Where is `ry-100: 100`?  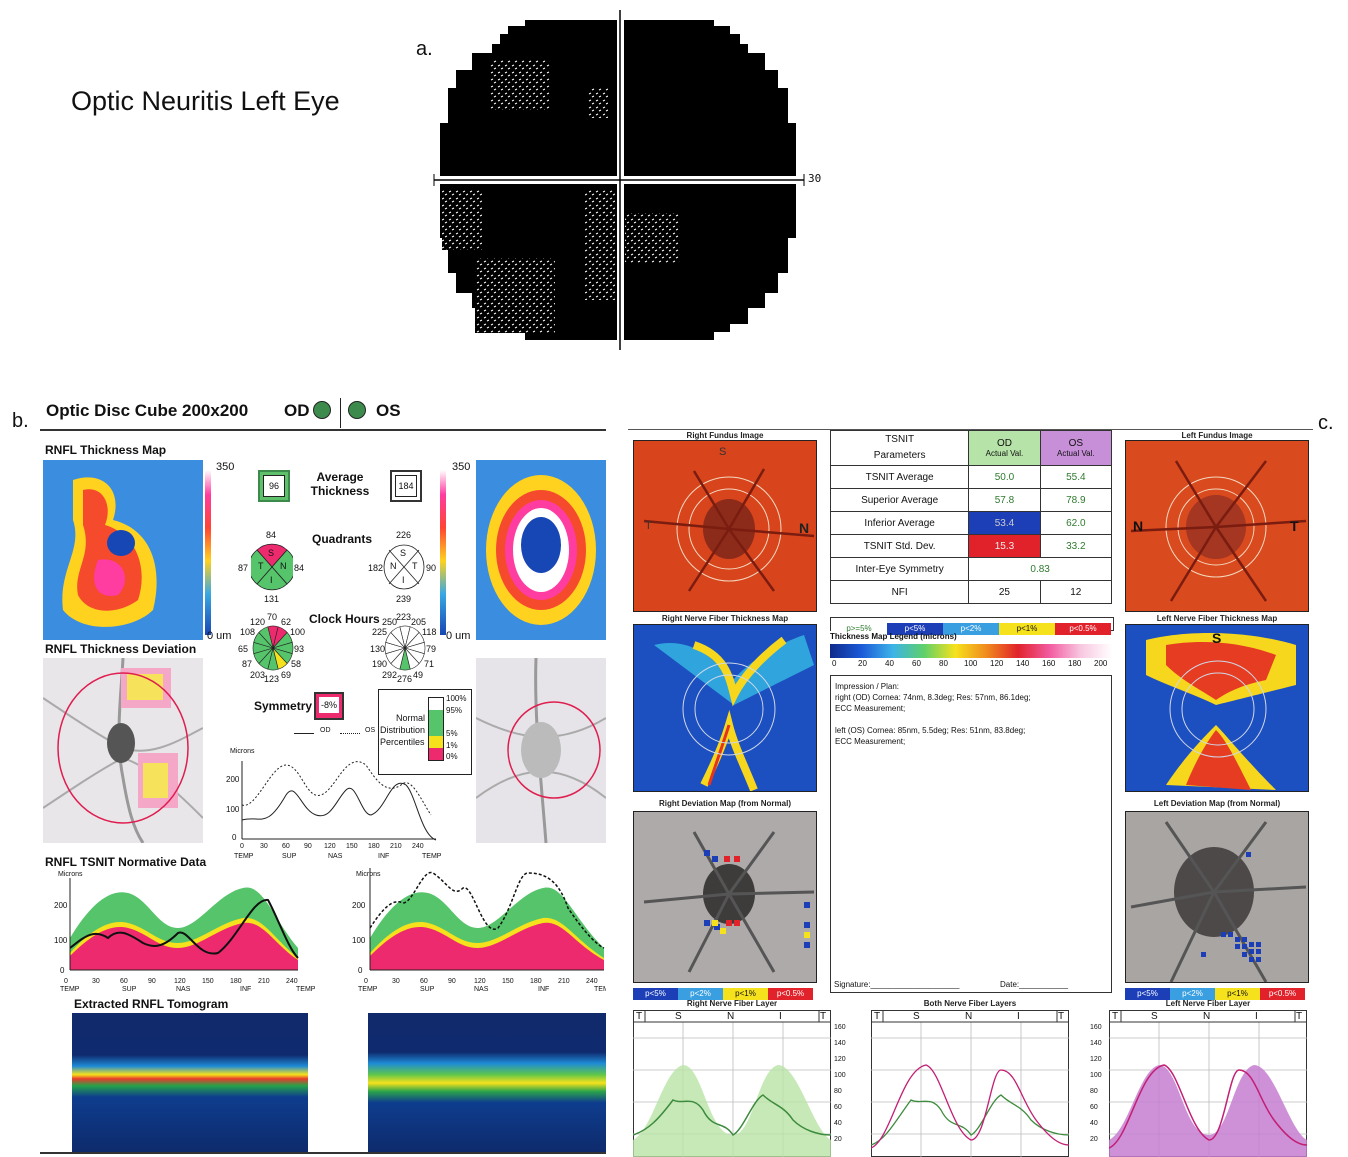 ry-100: 100 is located at coordinates (840, 1075).